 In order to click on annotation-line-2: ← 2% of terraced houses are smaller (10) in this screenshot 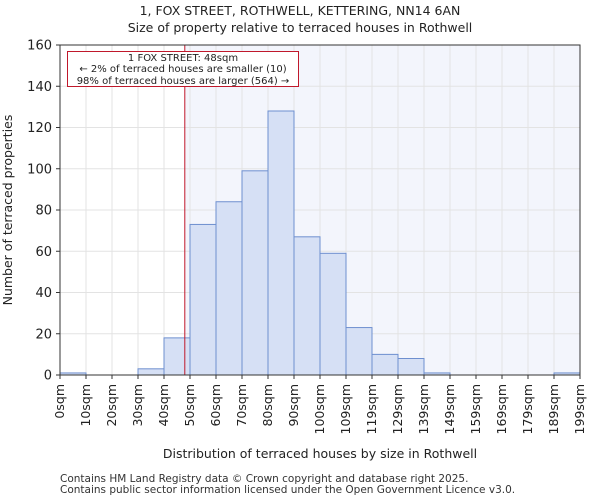, I will do `click(183, 70)`.